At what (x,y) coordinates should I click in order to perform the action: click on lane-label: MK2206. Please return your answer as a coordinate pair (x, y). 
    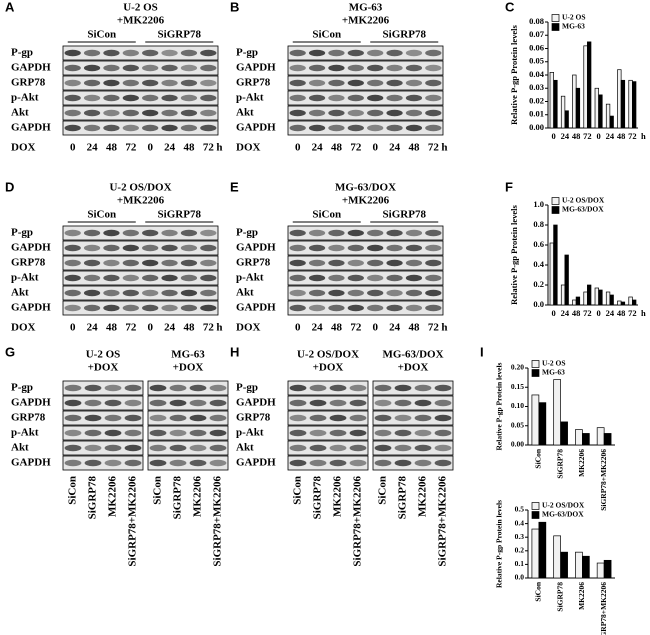
    Looking at the image, I should click on (338, 496).